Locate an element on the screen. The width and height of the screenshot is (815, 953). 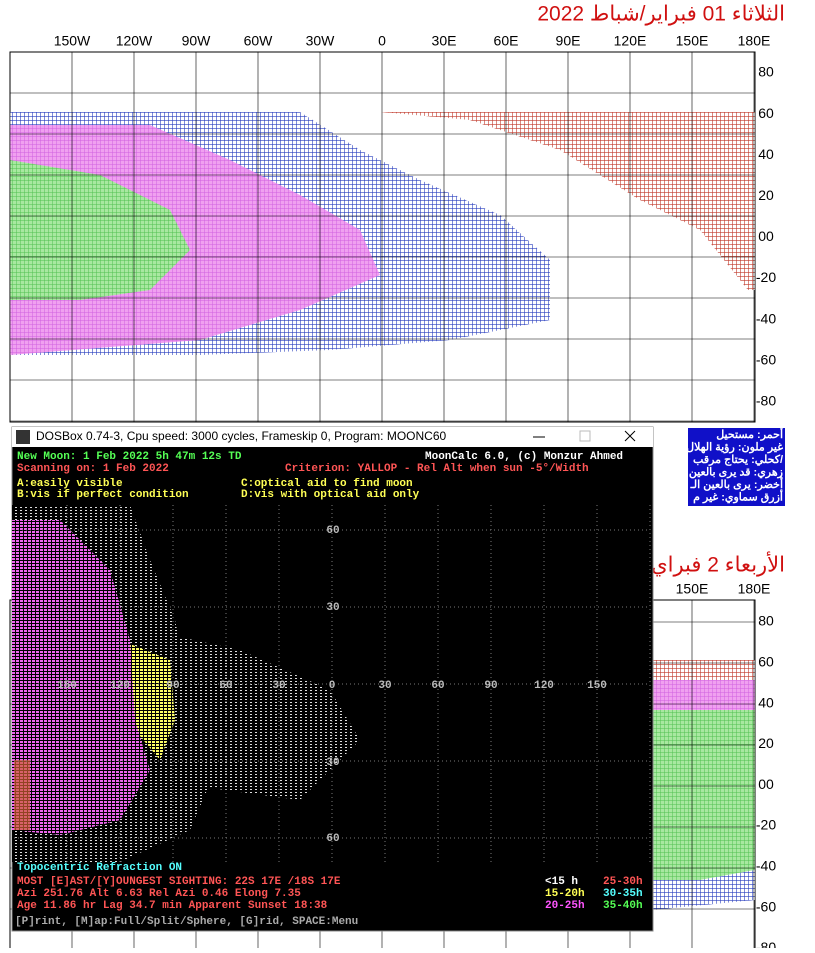
lon-label: 90E is located at coordinates (568, 41).